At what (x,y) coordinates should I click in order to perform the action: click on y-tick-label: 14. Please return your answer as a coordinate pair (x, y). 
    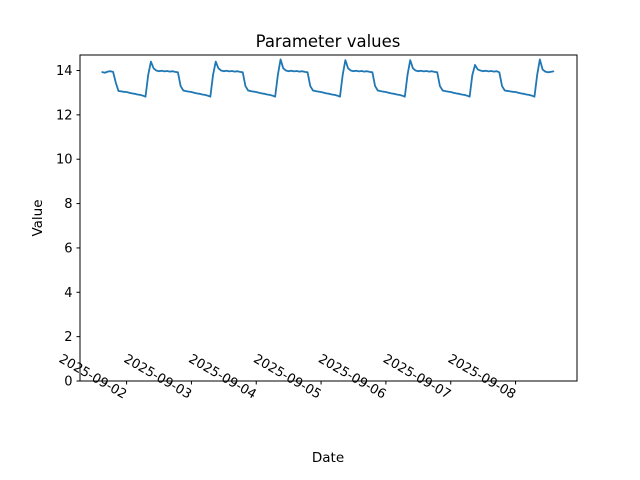
    Looking at the image, I should click on (64, 71).